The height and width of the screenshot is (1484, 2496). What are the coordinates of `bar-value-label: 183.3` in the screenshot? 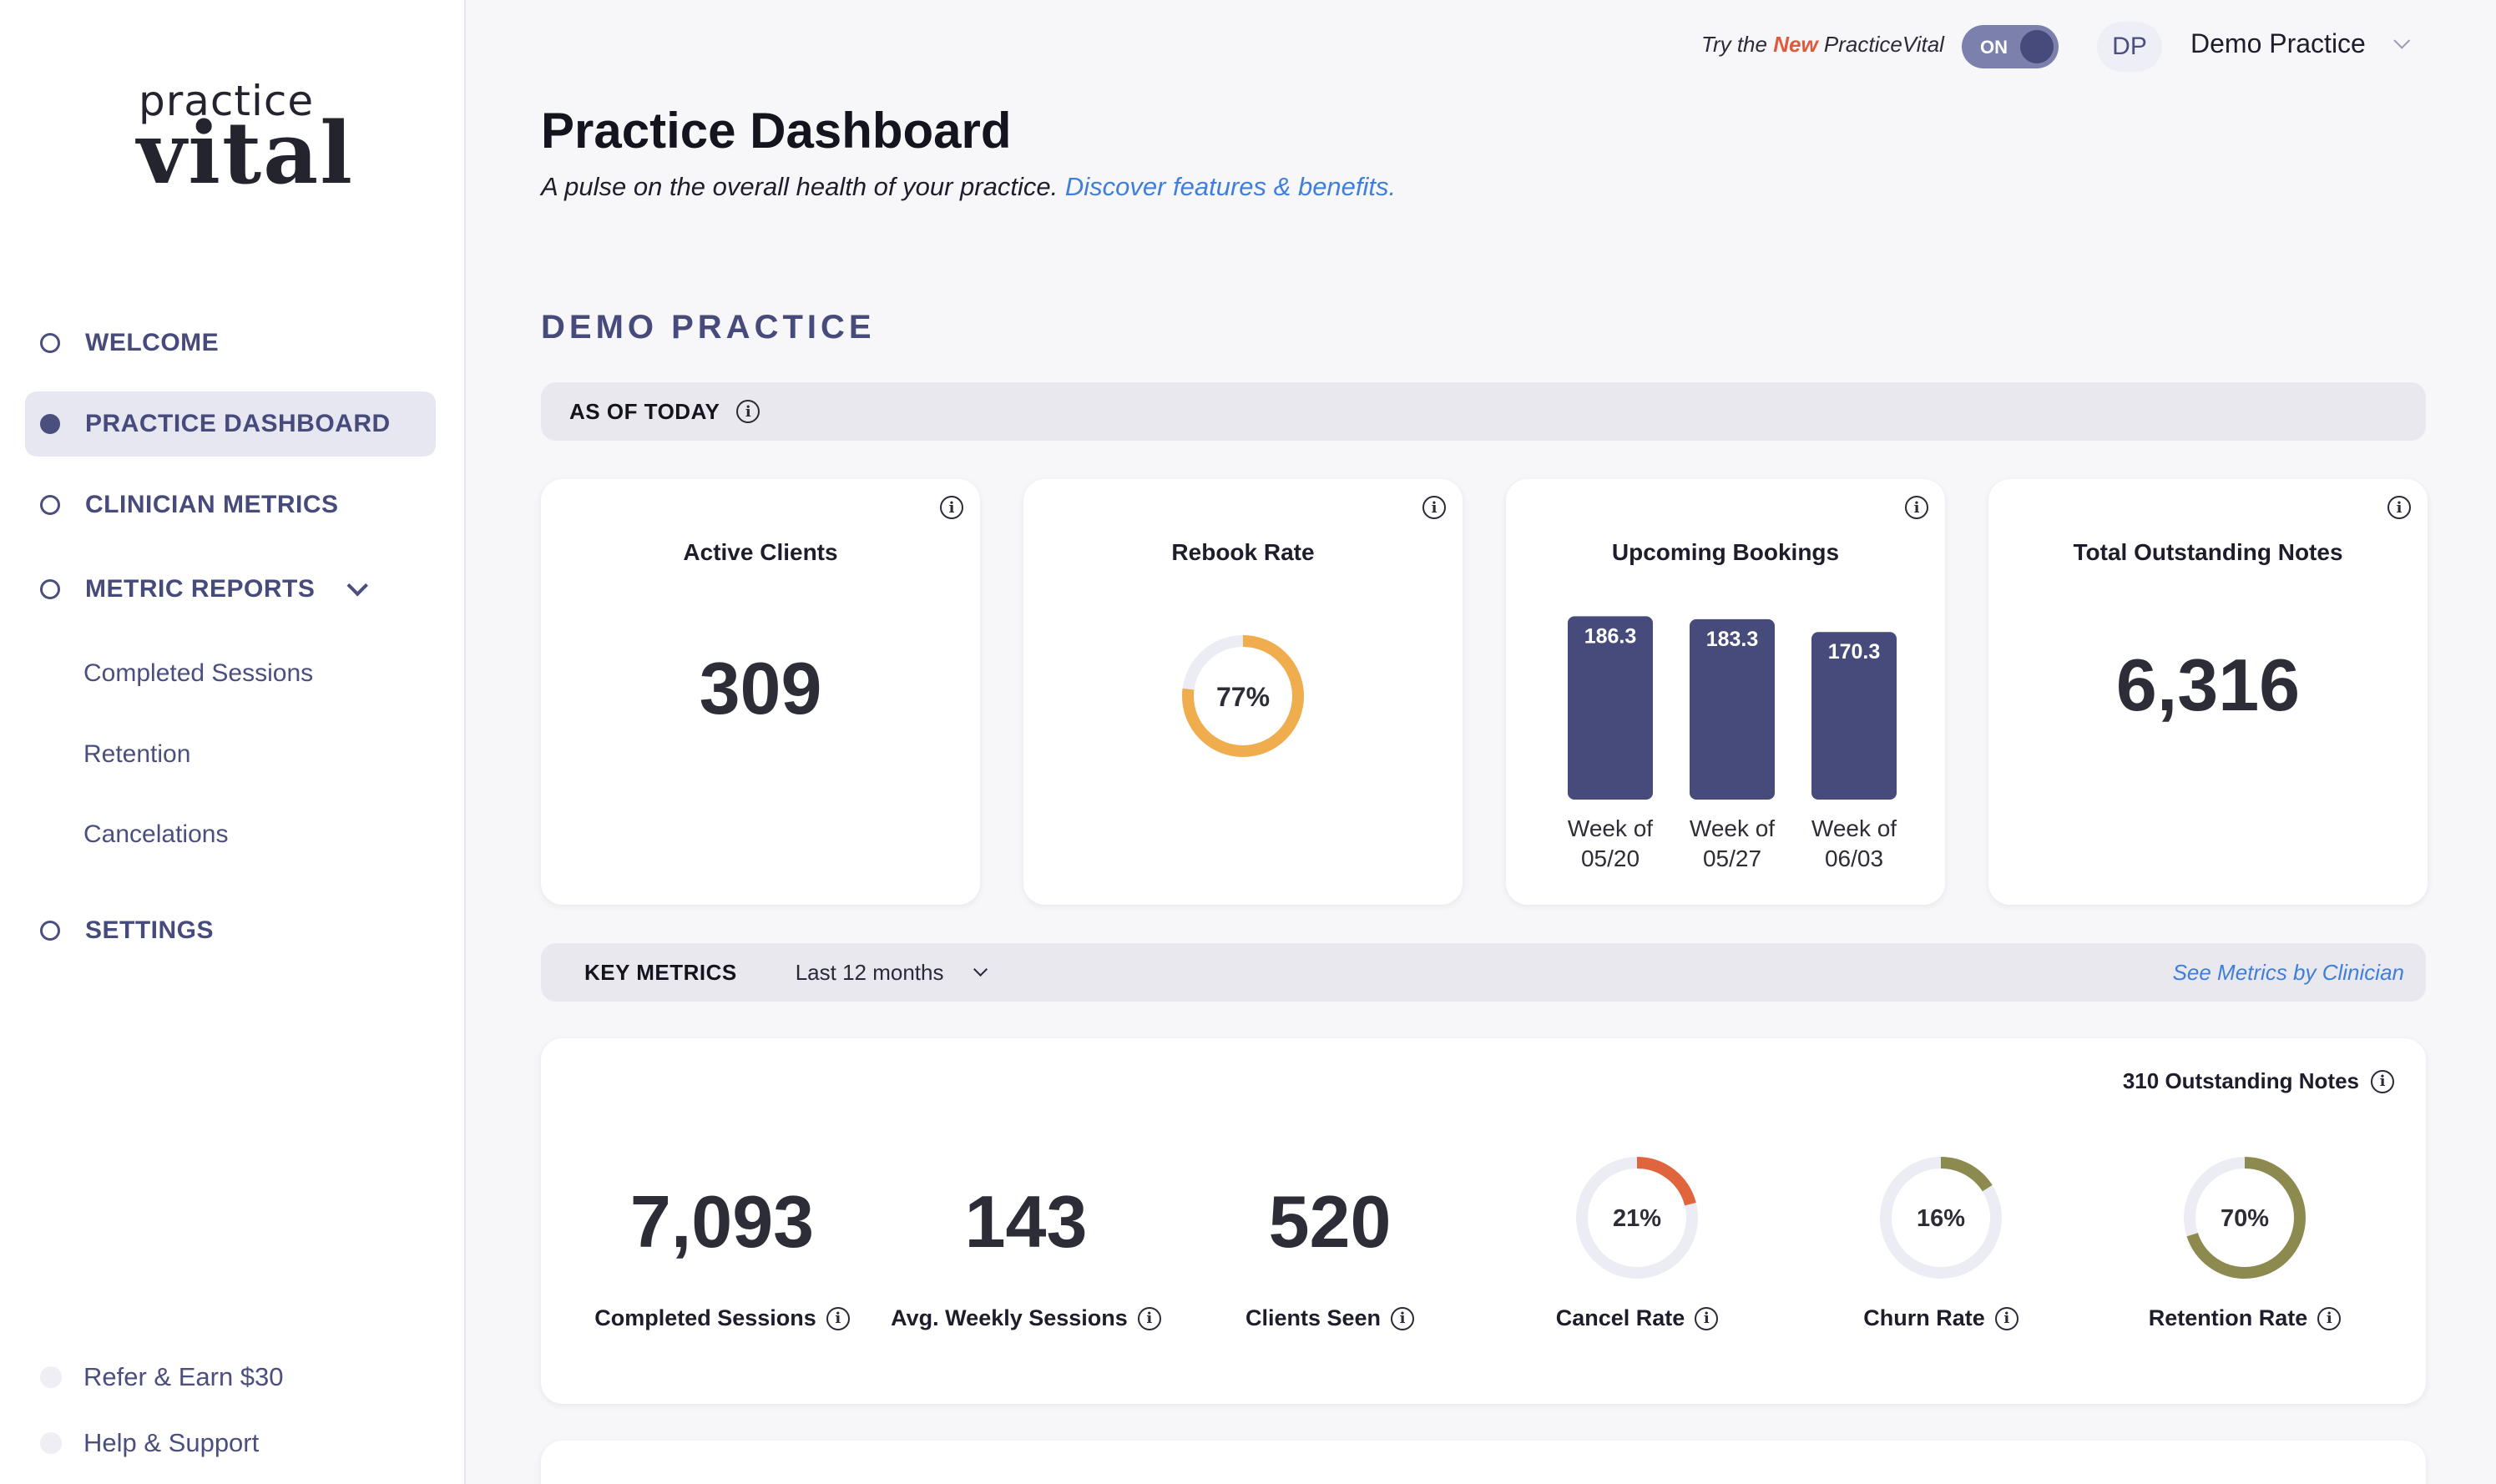 It's located at (1732, 639).